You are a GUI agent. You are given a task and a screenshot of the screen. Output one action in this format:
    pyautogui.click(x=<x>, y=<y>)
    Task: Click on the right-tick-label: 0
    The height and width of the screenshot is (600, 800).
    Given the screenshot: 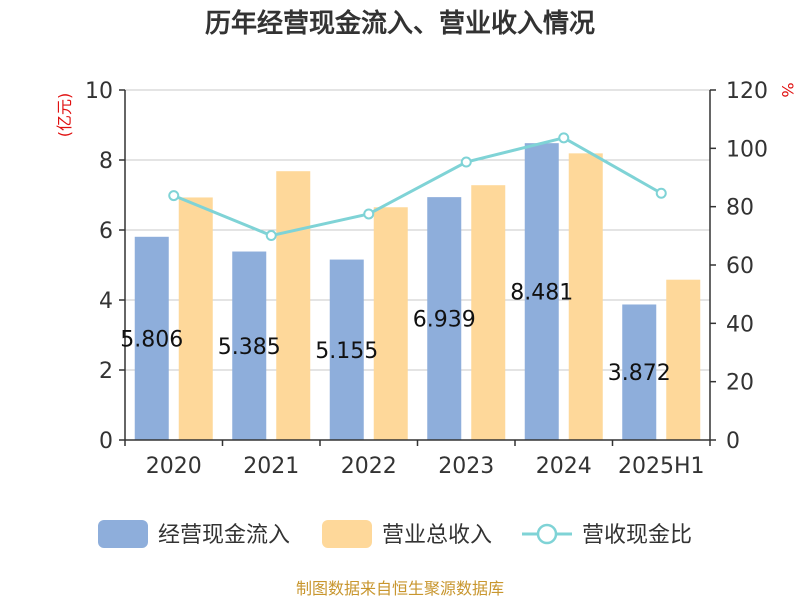 What is the action you would take?
    pyautogui.click(x=733, y=441)
    